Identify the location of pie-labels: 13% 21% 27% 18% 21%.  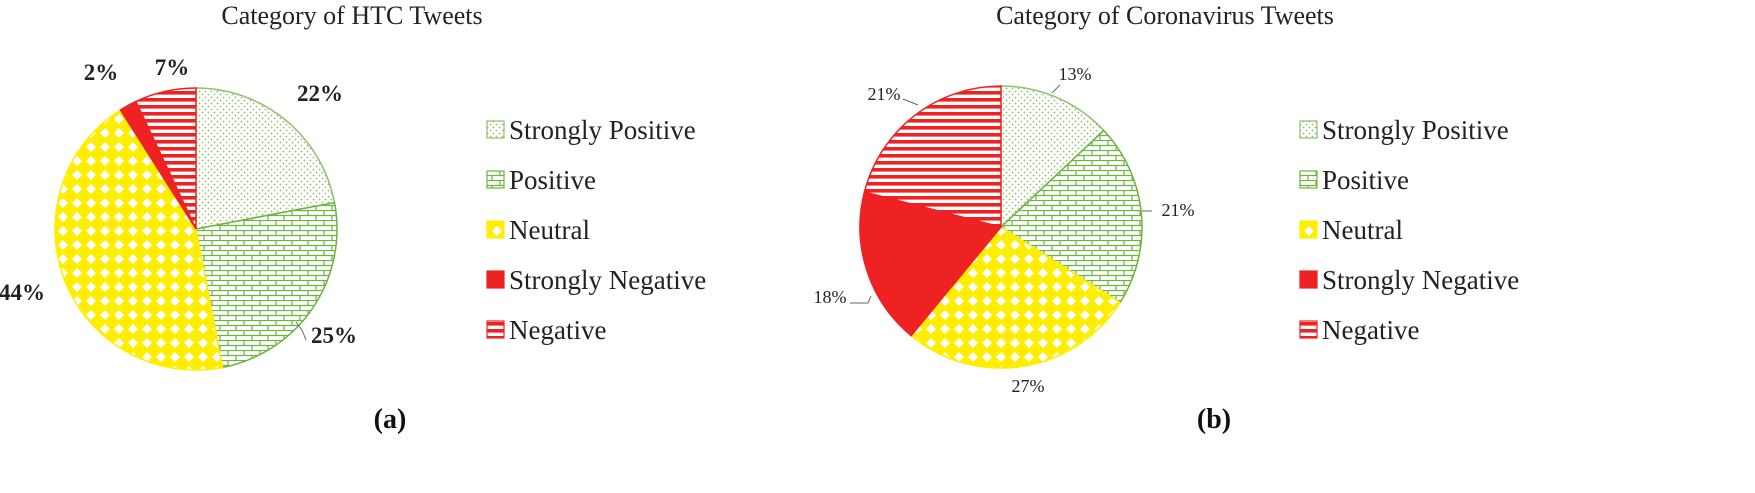
(1004, 230).